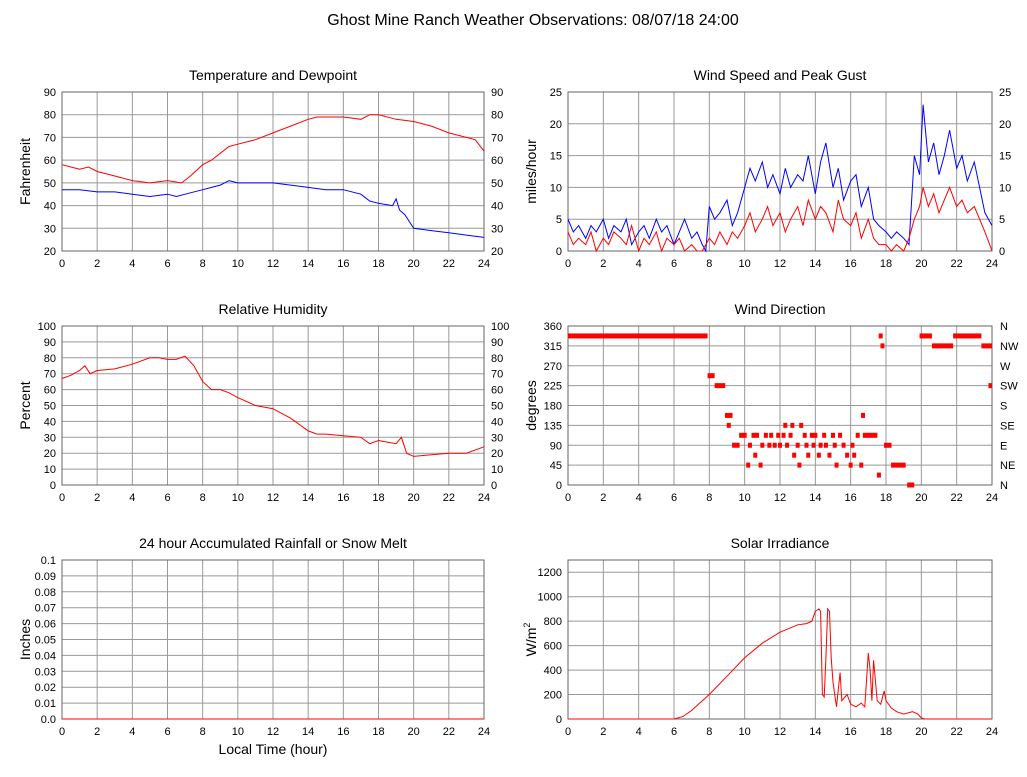 The image size is (1027, 777). What do you see at coordinates (308, 732) in the screenshot?
I see `x-tick-label: 14` at bounding box center [308, 732].